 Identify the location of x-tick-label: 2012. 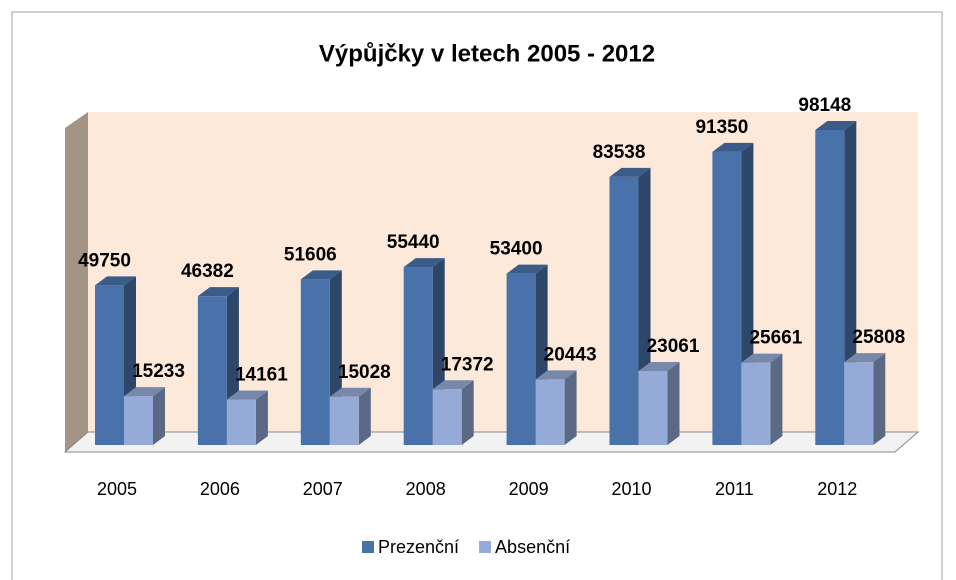
(837, 489).